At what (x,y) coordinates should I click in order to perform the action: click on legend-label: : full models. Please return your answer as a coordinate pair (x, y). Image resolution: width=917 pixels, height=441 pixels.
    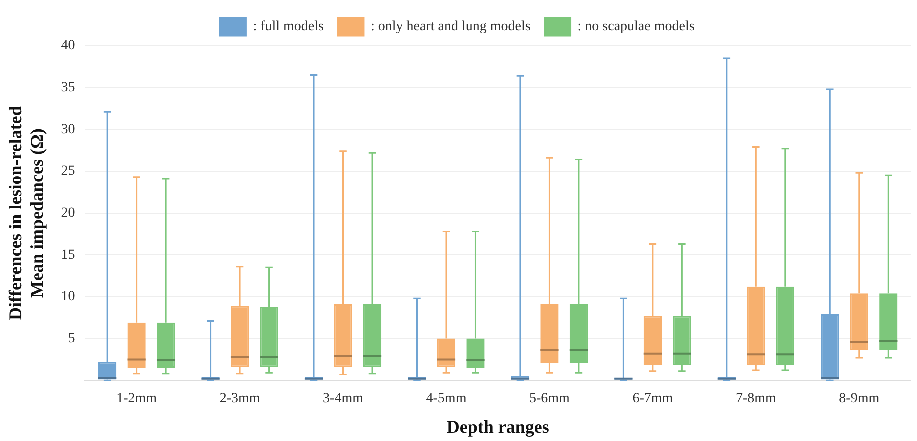
    Looking at the image, I should click on (288, 27).